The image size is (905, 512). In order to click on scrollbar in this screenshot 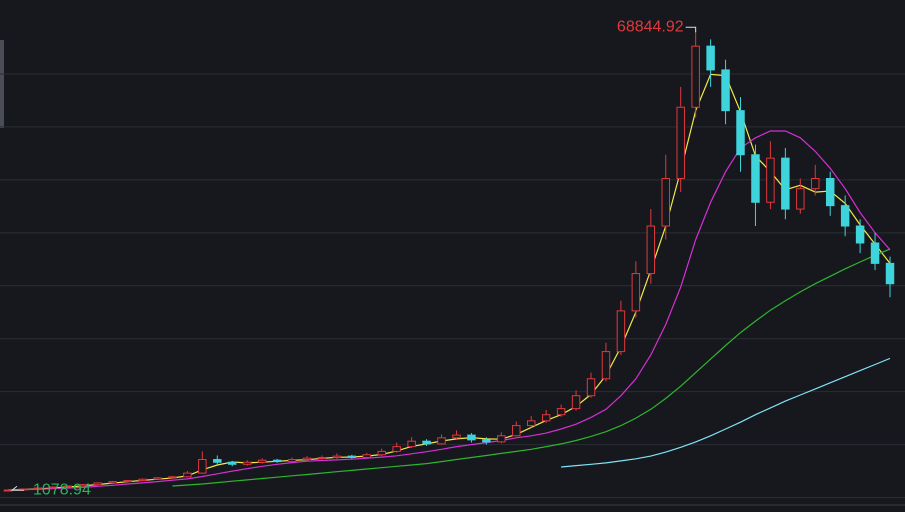, I will do `click(2, 84)`.